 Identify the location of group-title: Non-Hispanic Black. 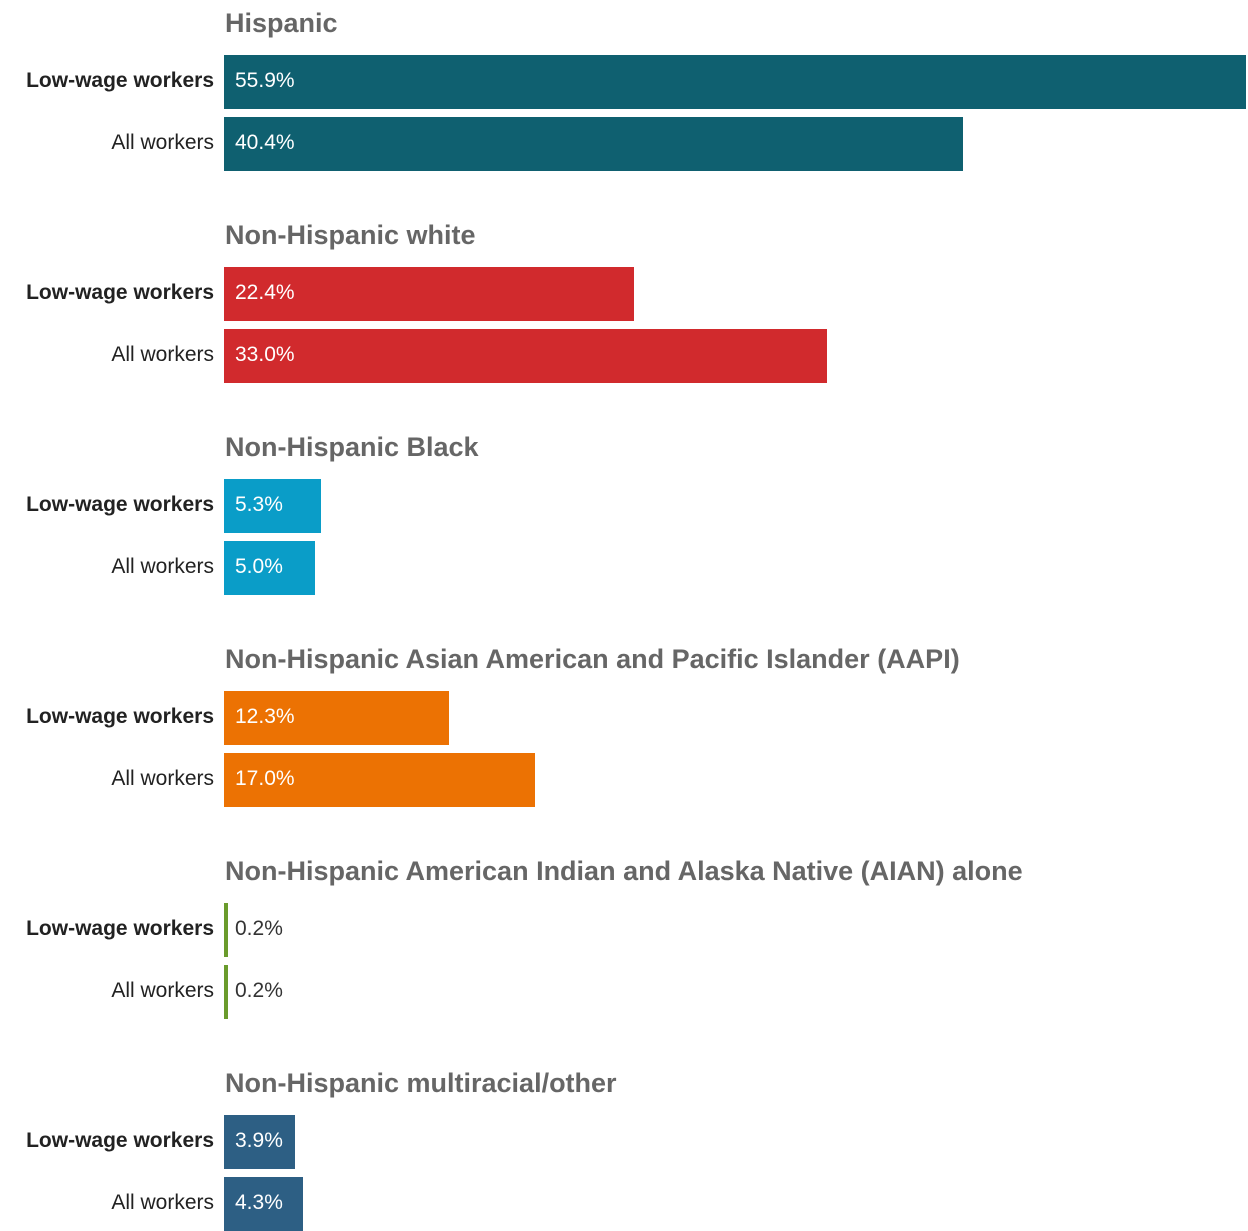
(352, 447).